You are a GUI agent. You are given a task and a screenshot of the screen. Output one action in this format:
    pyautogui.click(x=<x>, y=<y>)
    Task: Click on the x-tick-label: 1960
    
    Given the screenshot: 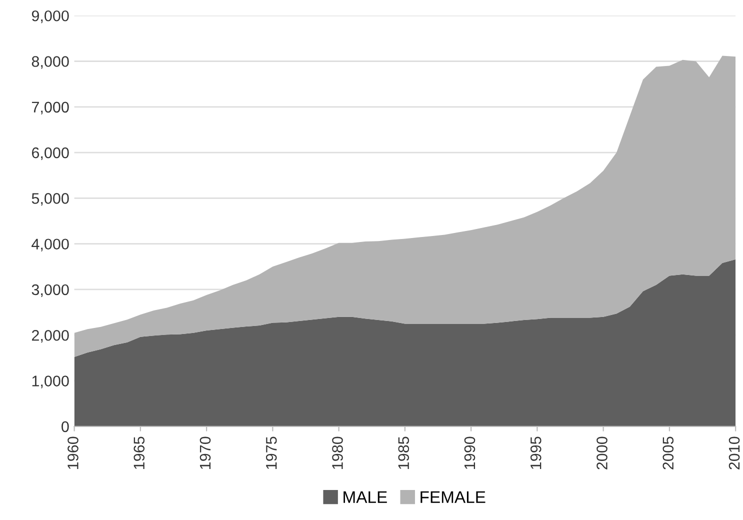 What is the action you would take?
    pyautogui.click(x=73, y=452)
    